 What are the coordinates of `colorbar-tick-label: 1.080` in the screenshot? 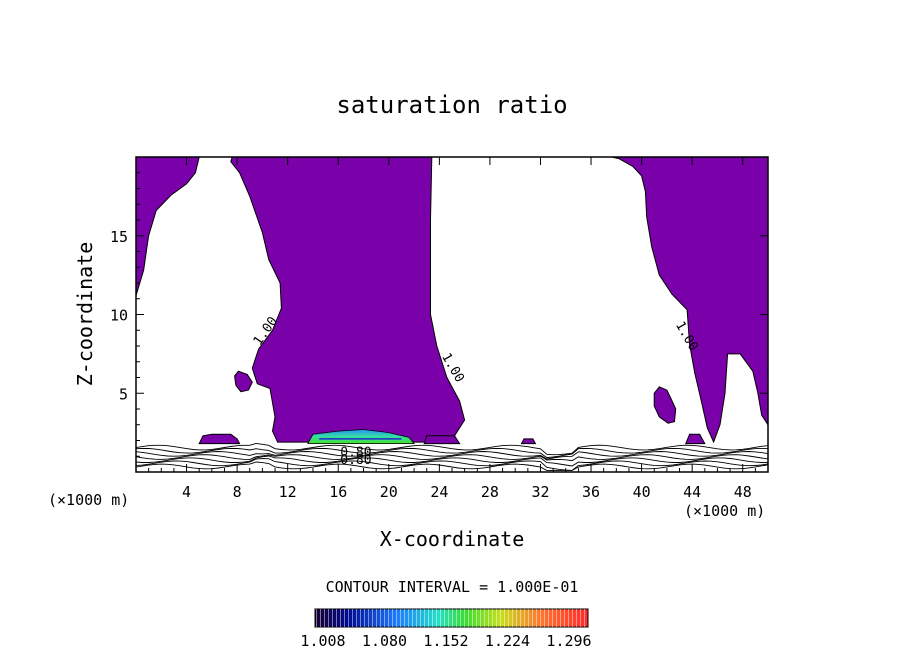 It's located at (384, 641).